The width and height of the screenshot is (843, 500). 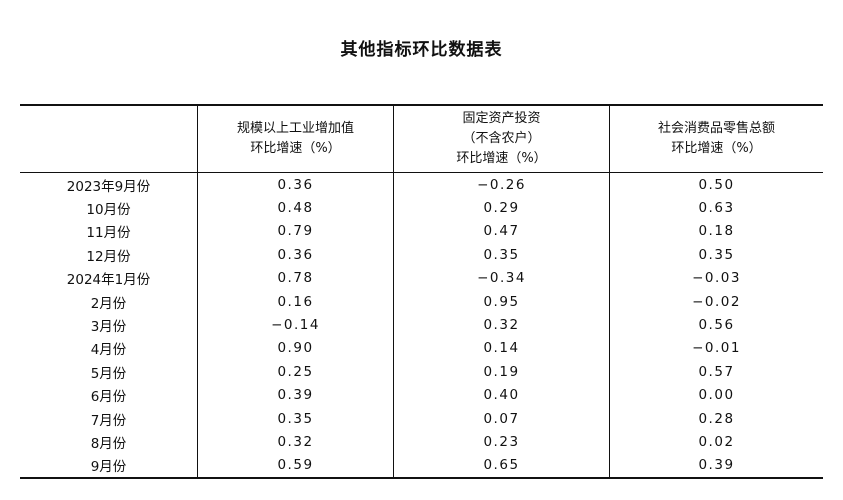 I want to click on header-investment-line-2: （不含农户）, so click(x=501, y=138).